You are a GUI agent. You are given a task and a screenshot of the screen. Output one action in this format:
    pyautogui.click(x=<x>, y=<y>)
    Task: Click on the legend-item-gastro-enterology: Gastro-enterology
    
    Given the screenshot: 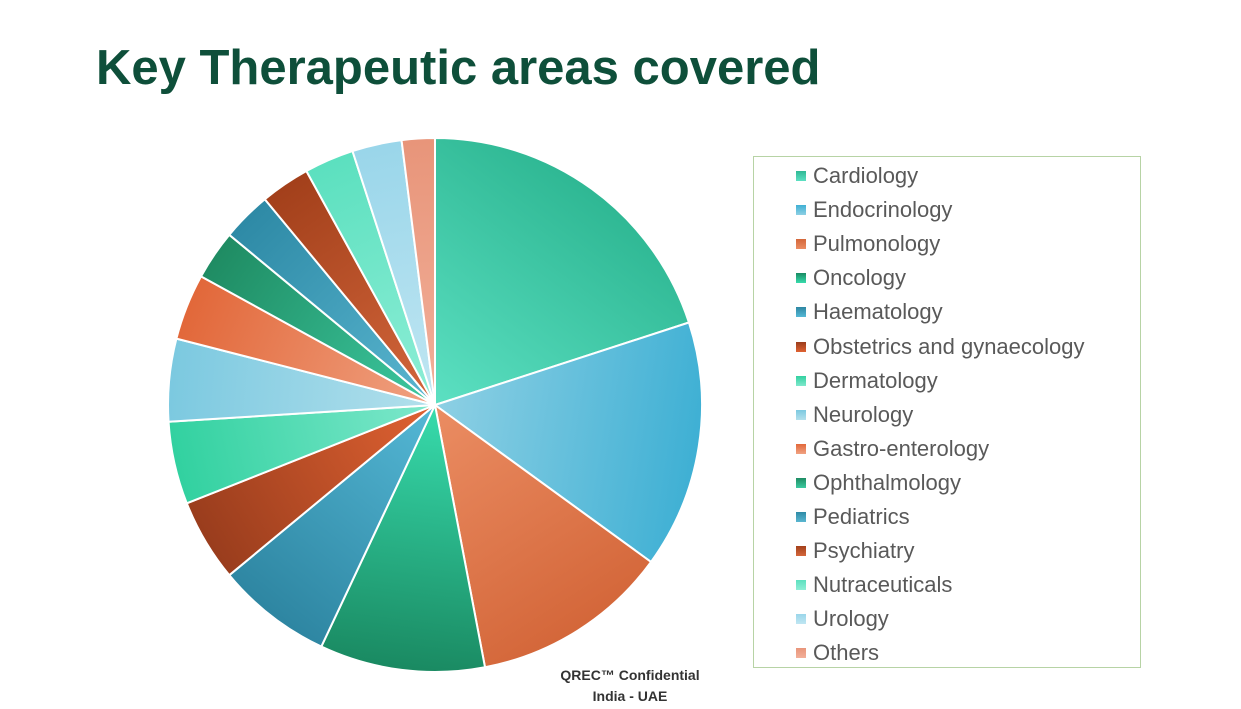 What is the action you would take?
    pyautogui.click(x=892, y=449)
    